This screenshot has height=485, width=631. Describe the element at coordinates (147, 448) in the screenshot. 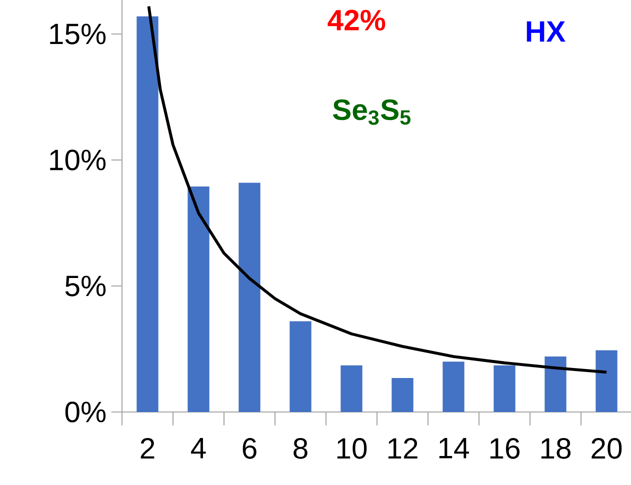

I see `x-tick-label: 2` at that location.